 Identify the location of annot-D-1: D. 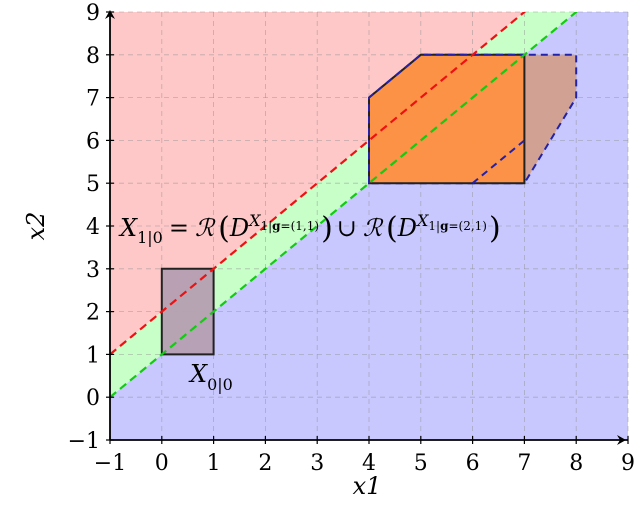
(239, 228).